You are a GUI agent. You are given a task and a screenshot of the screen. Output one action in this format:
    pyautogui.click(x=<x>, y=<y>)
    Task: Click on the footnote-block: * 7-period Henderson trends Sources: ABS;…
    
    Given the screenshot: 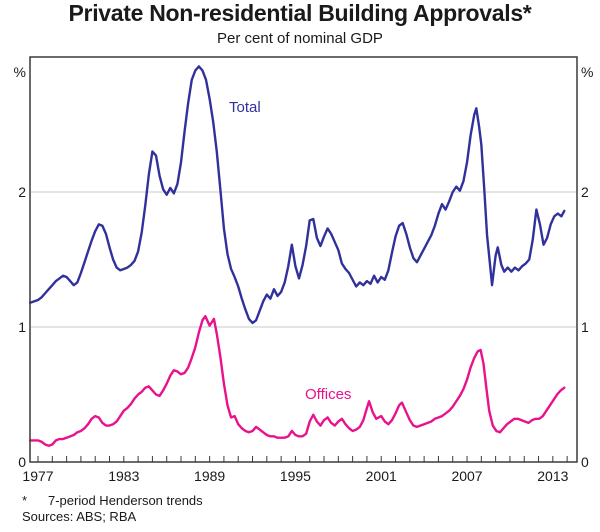 What is the action you would take?
    pyautogui.click(x=112, y=509)
    